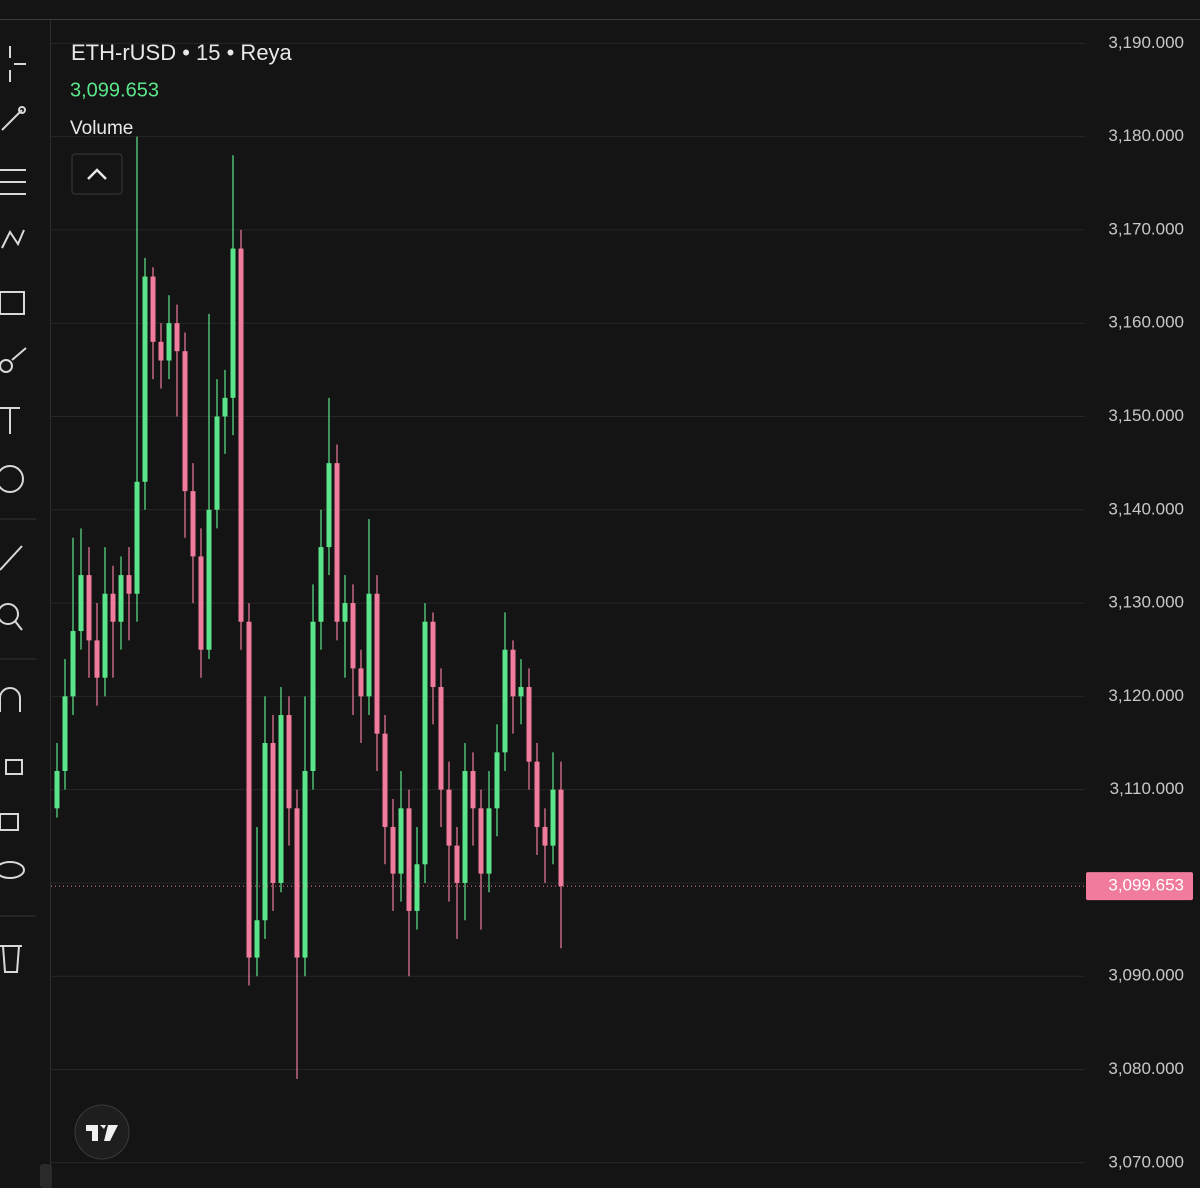 This screenshot has width=1200, height=1188. Describe the element at coordinates (12, 479) in the screenshot. I see `emoji-tool` at that location.